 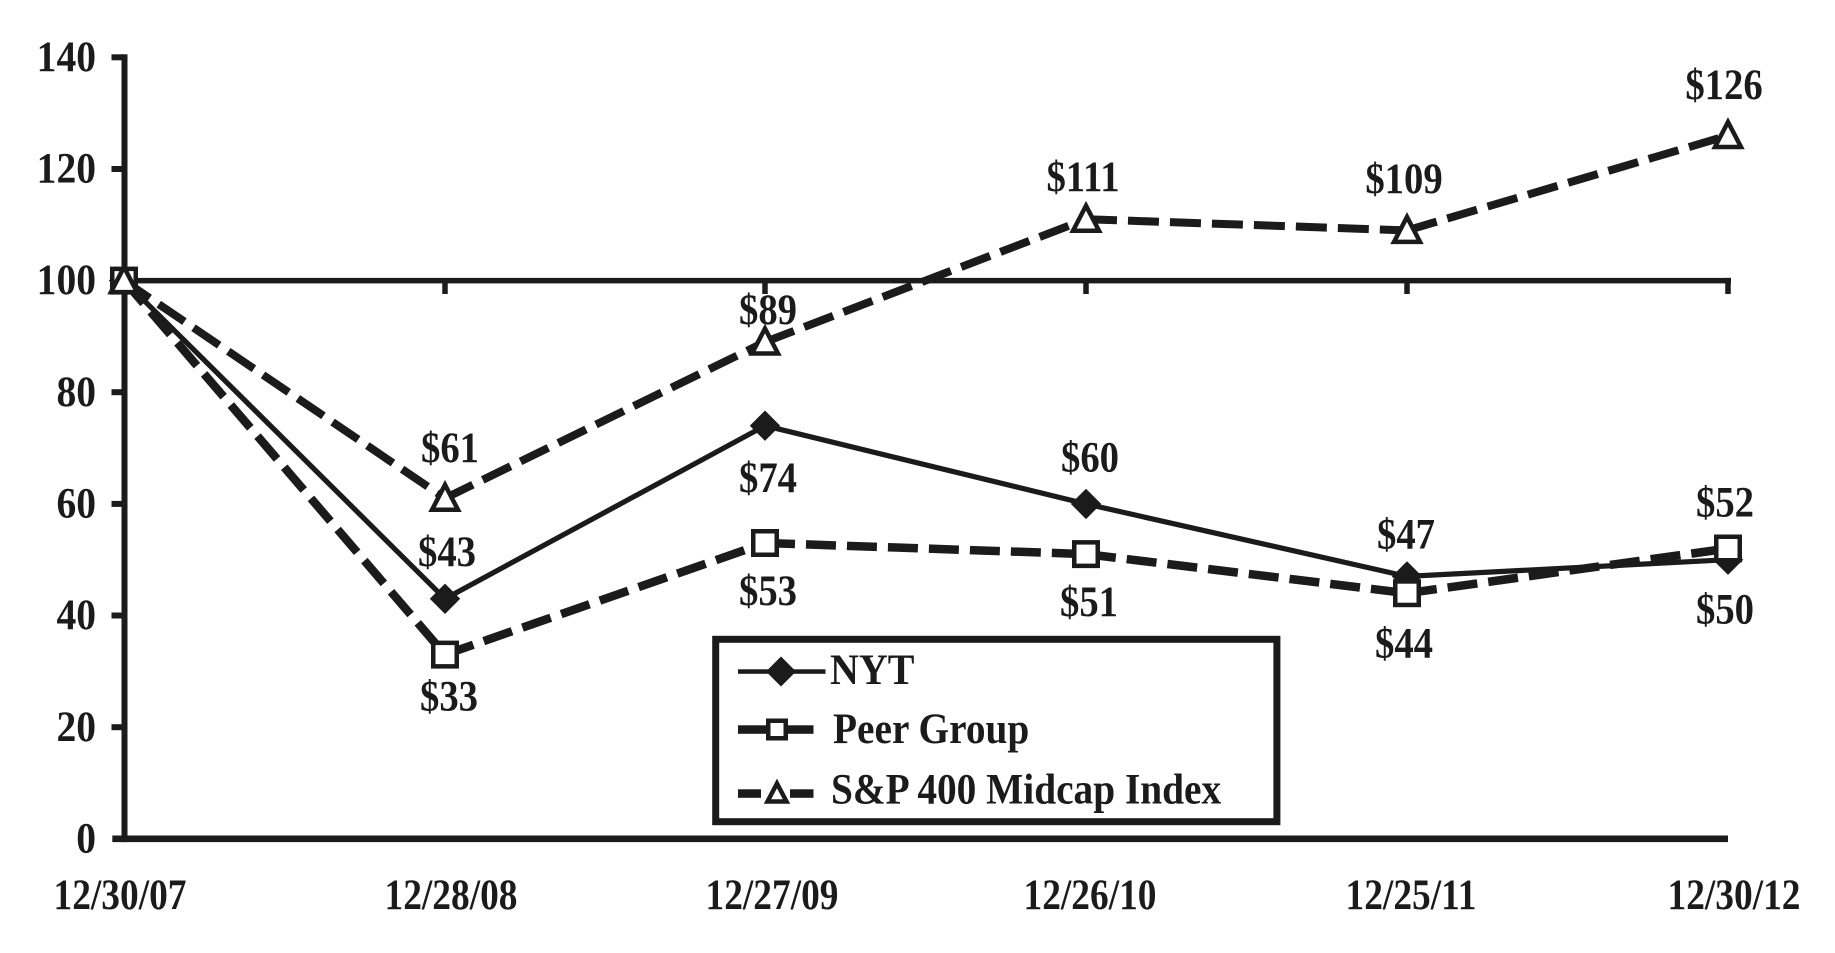 I want to click on svg-text: $61, so click(x=450, y=447).